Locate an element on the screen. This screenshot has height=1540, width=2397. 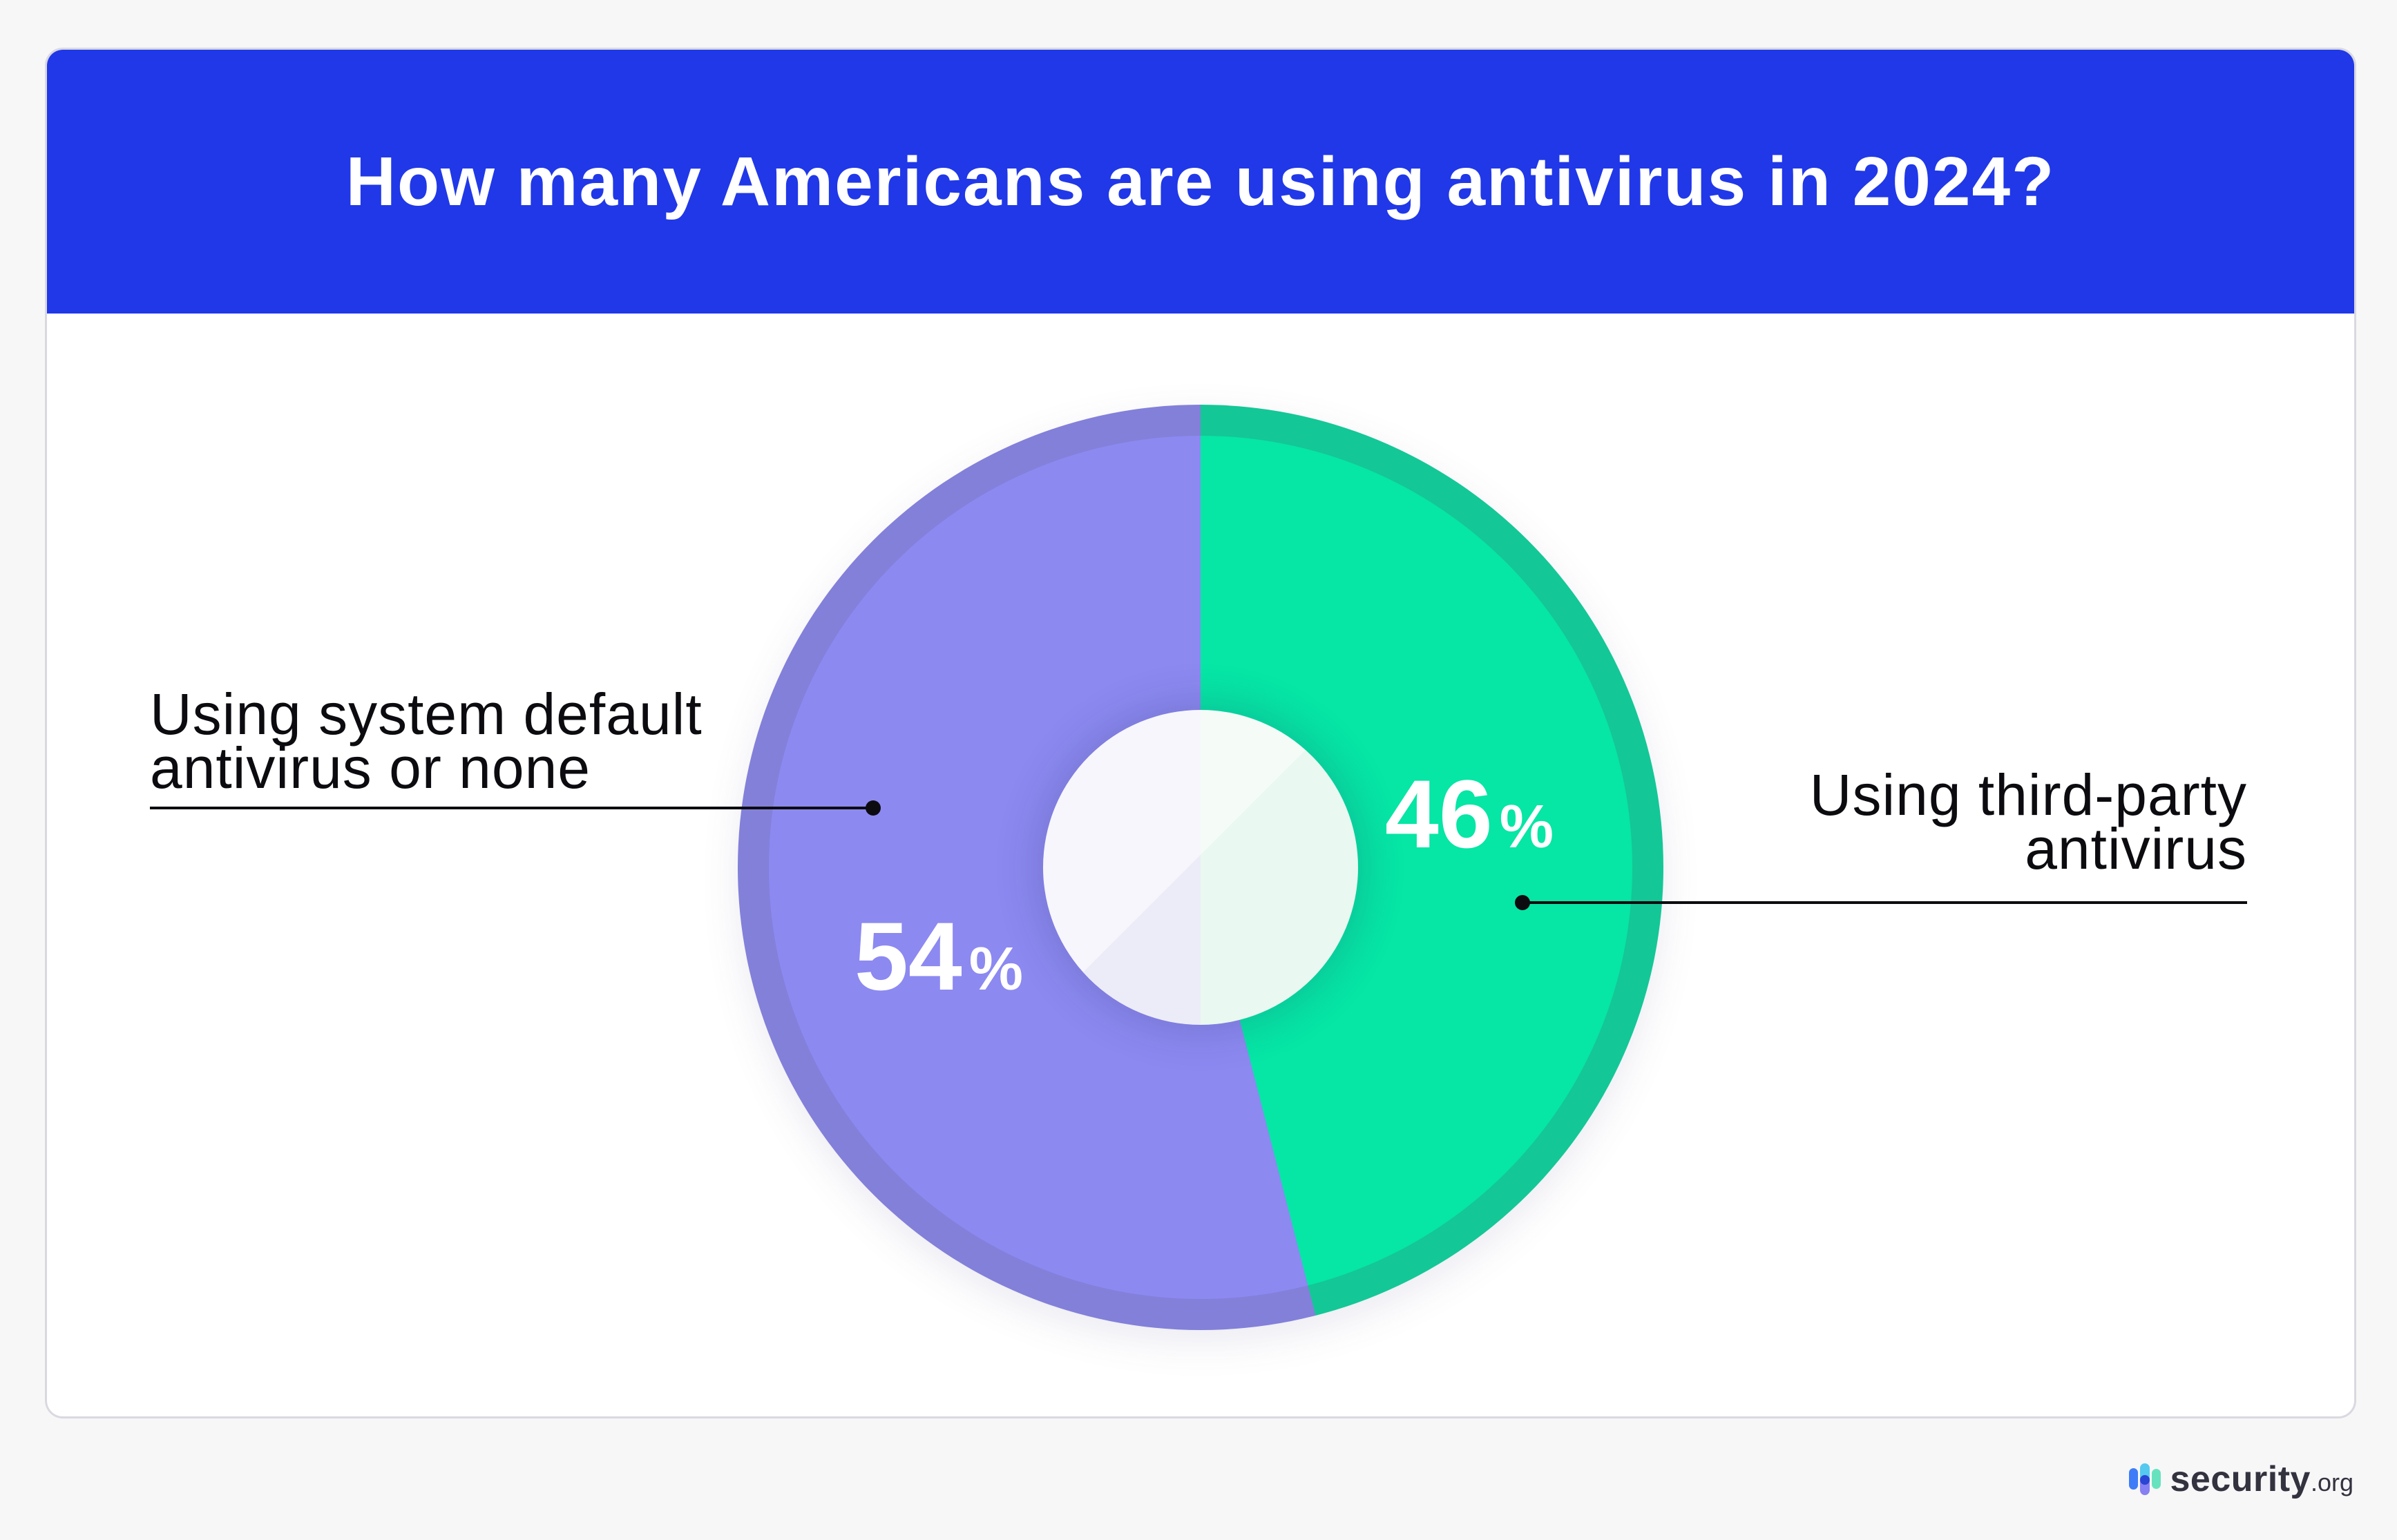
brand-suffix: .org is located at coordinates (2331, 1482).